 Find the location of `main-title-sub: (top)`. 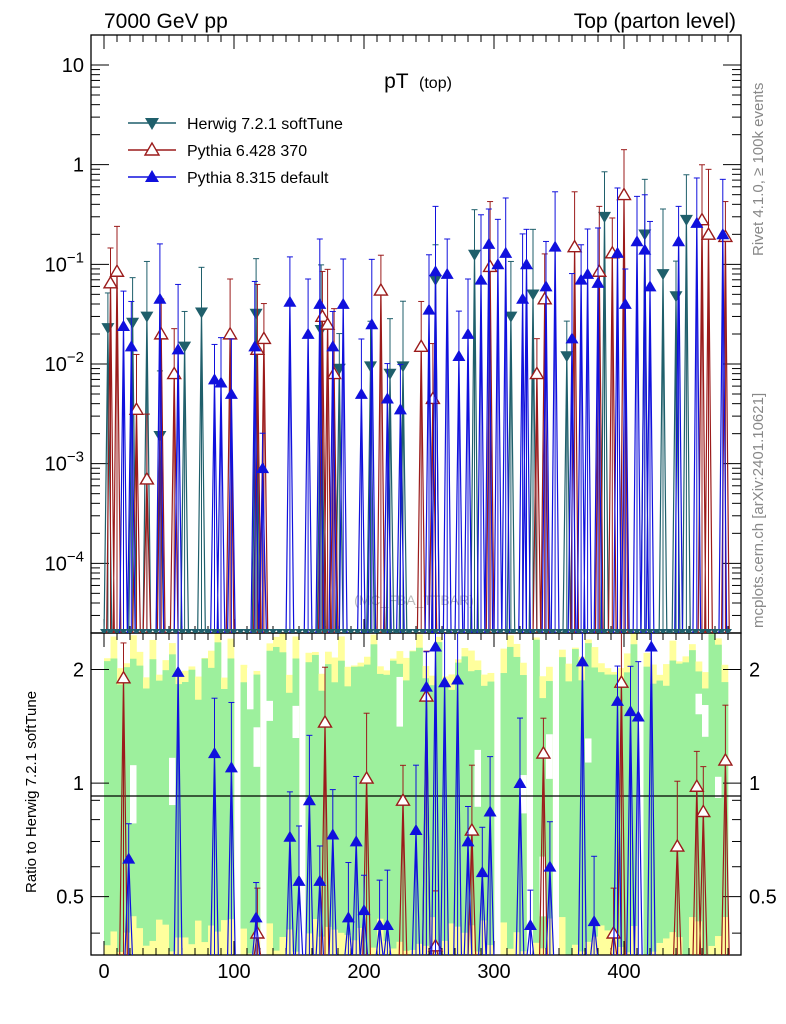

main-title-sub: (top) is located at coordinates (435, 83).